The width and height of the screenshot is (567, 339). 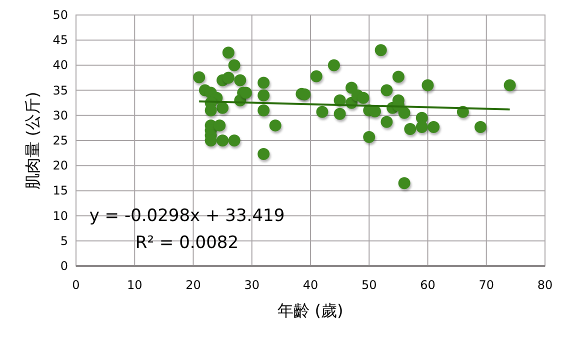 What do you see at coordinates (64, 241) in the screenshot?
I see `y-tick-label: 5` at bounding box center [64, 241].